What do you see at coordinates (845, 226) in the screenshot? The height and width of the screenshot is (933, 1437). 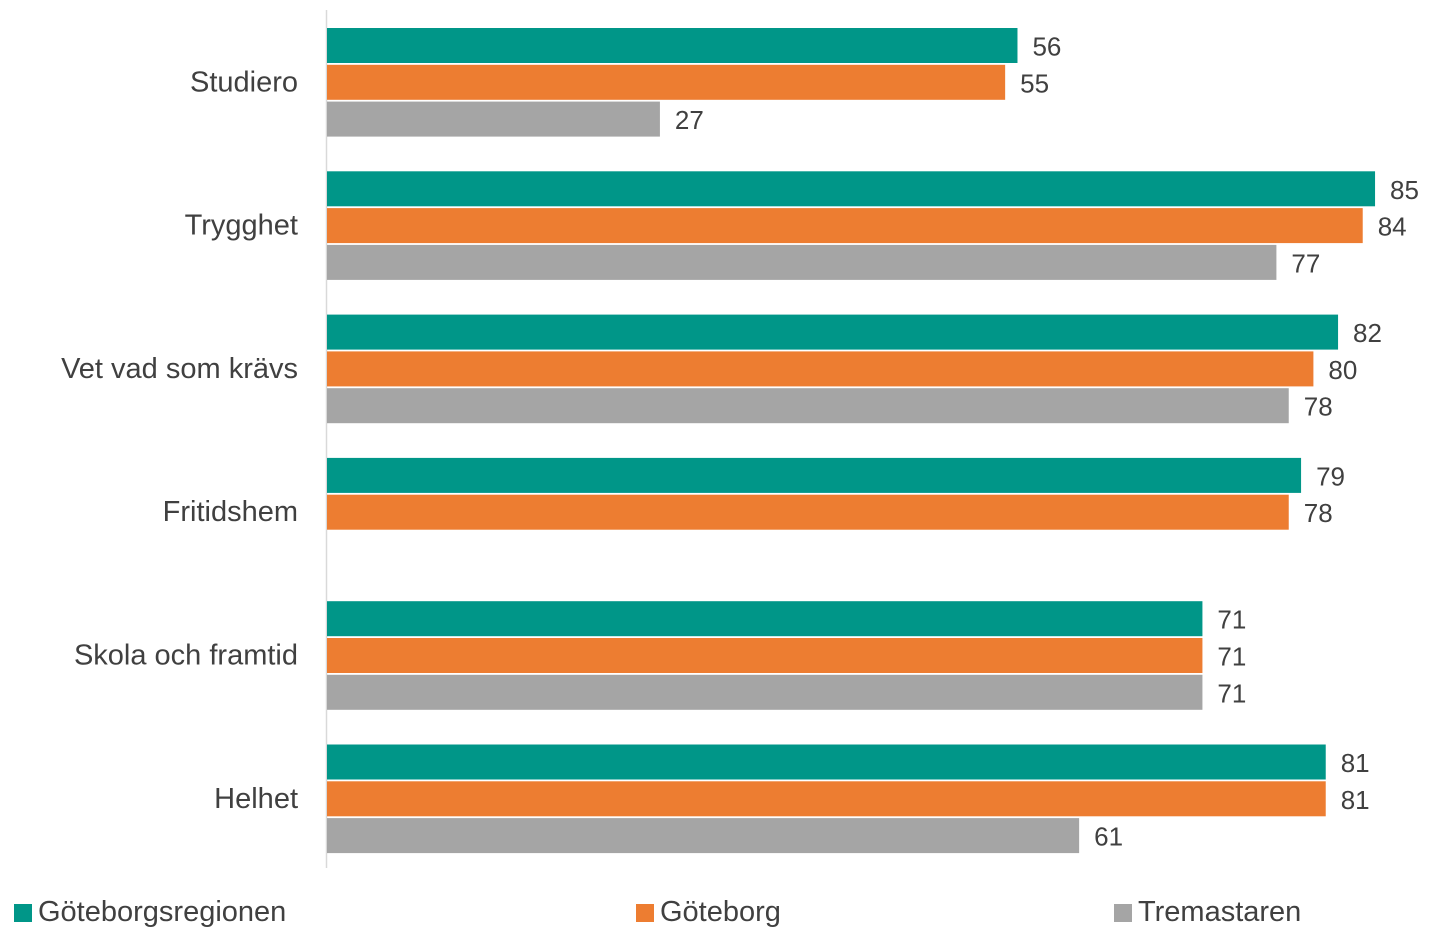 I see `bar-göteborg-trygghet` at bounding box center [845, 226].